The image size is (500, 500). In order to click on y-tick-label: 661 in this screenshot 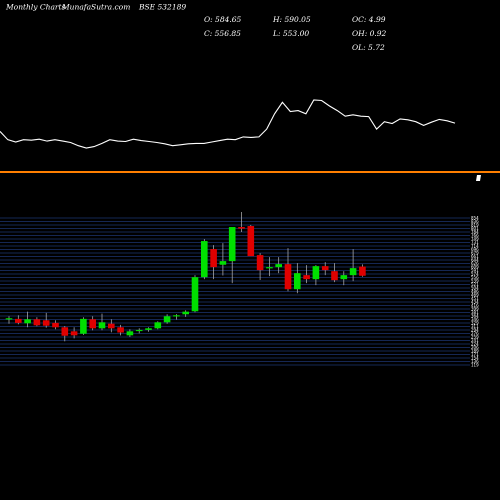, I will do `click(475, 256)`.